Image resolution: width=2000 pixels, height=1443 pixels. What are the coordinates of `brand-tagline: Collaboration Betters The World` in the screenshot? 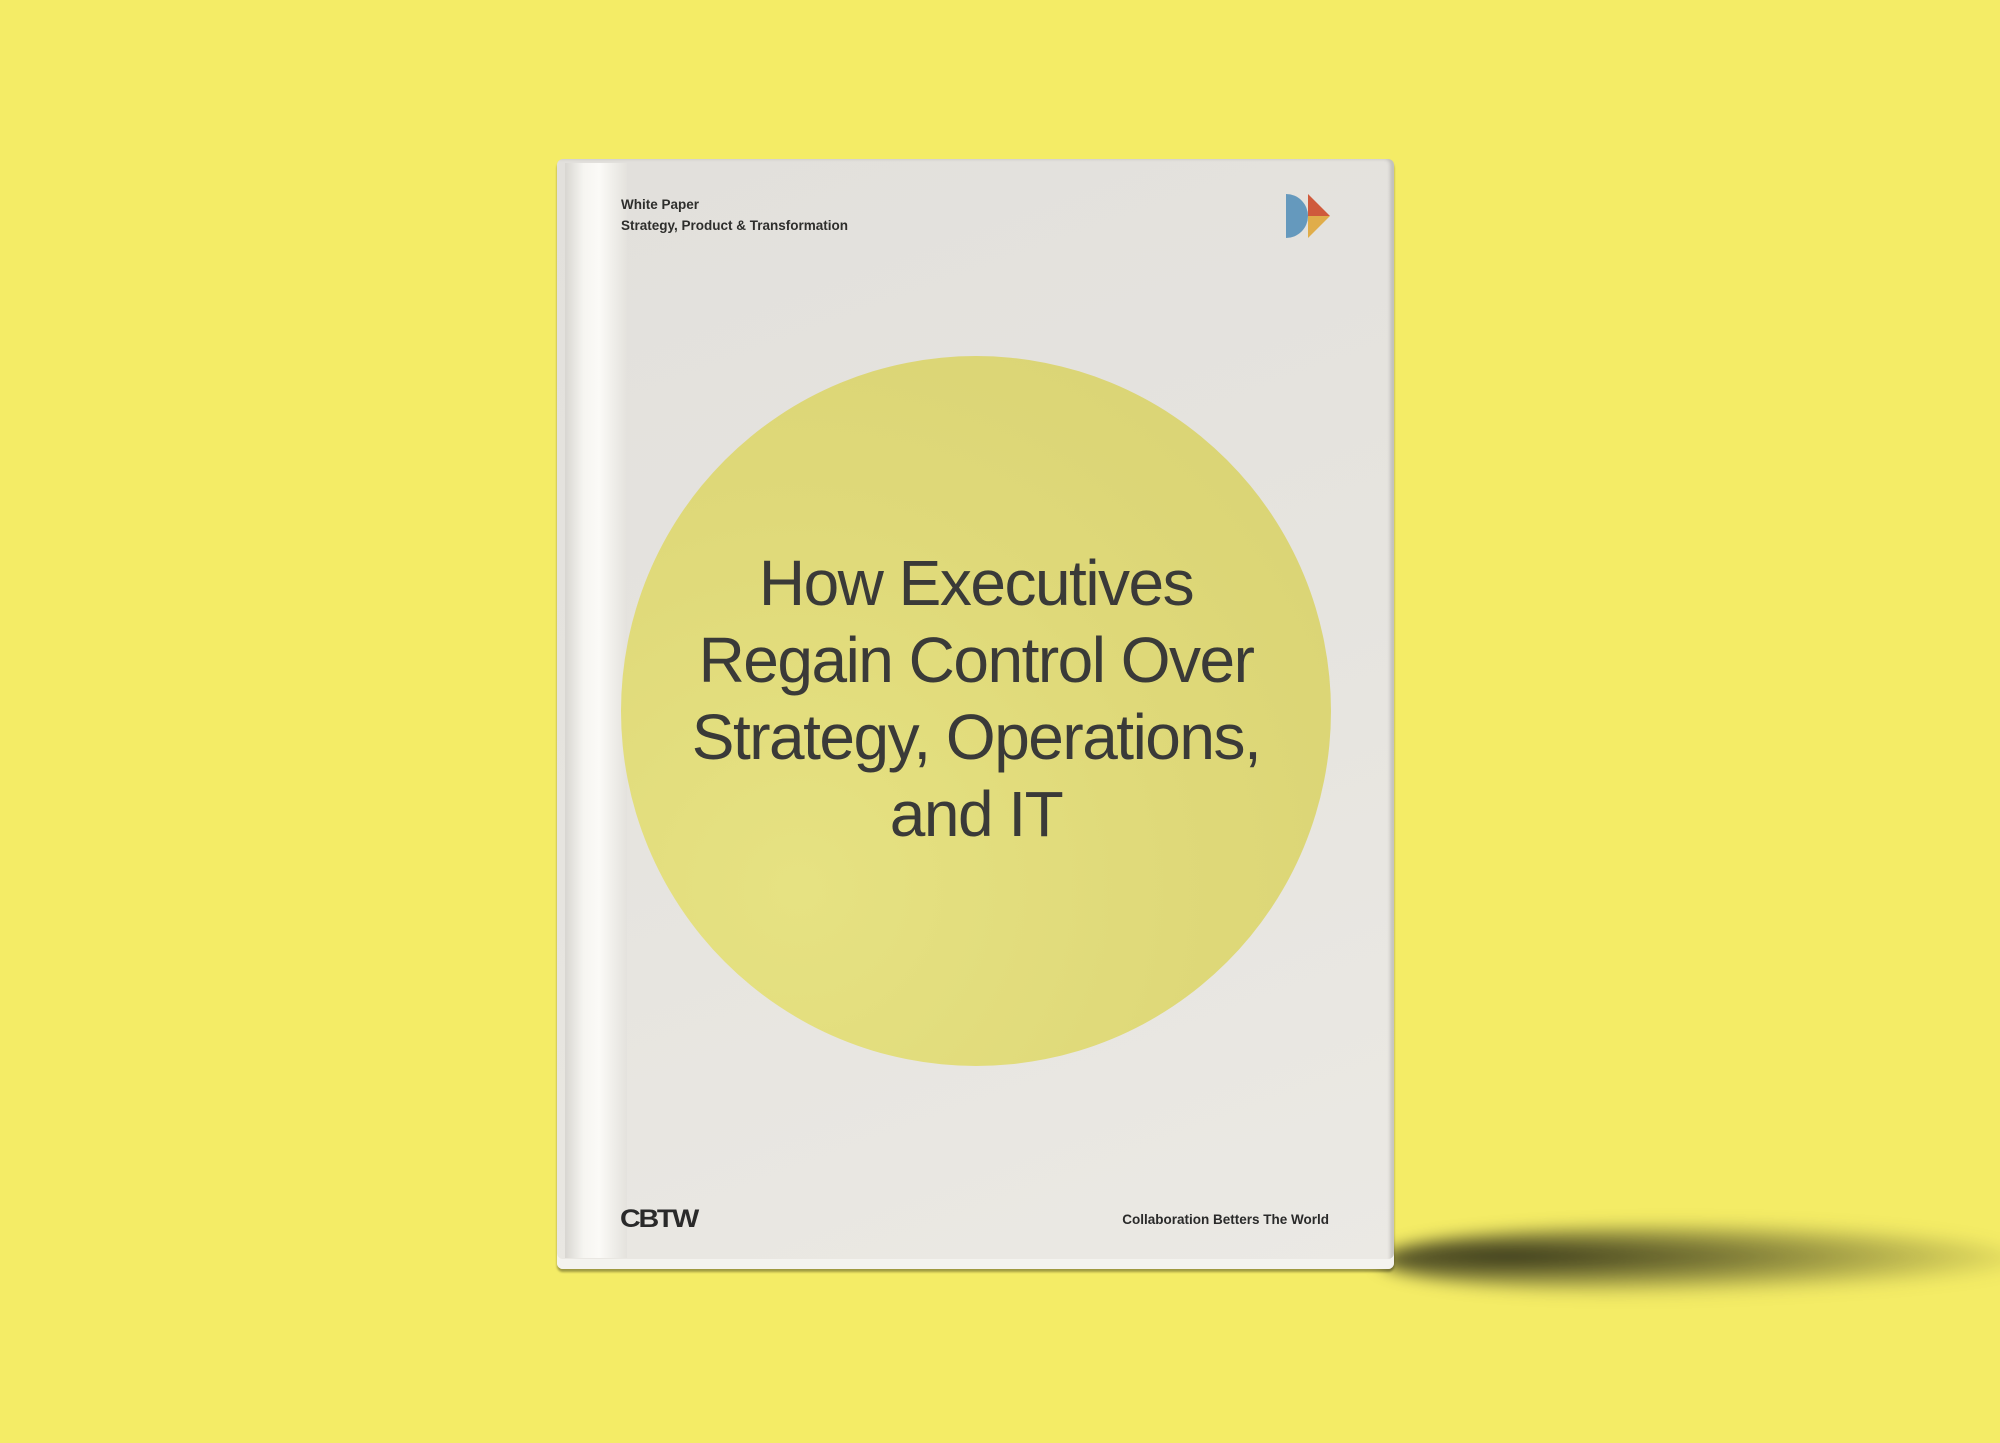 It's located at (1225, 1219).